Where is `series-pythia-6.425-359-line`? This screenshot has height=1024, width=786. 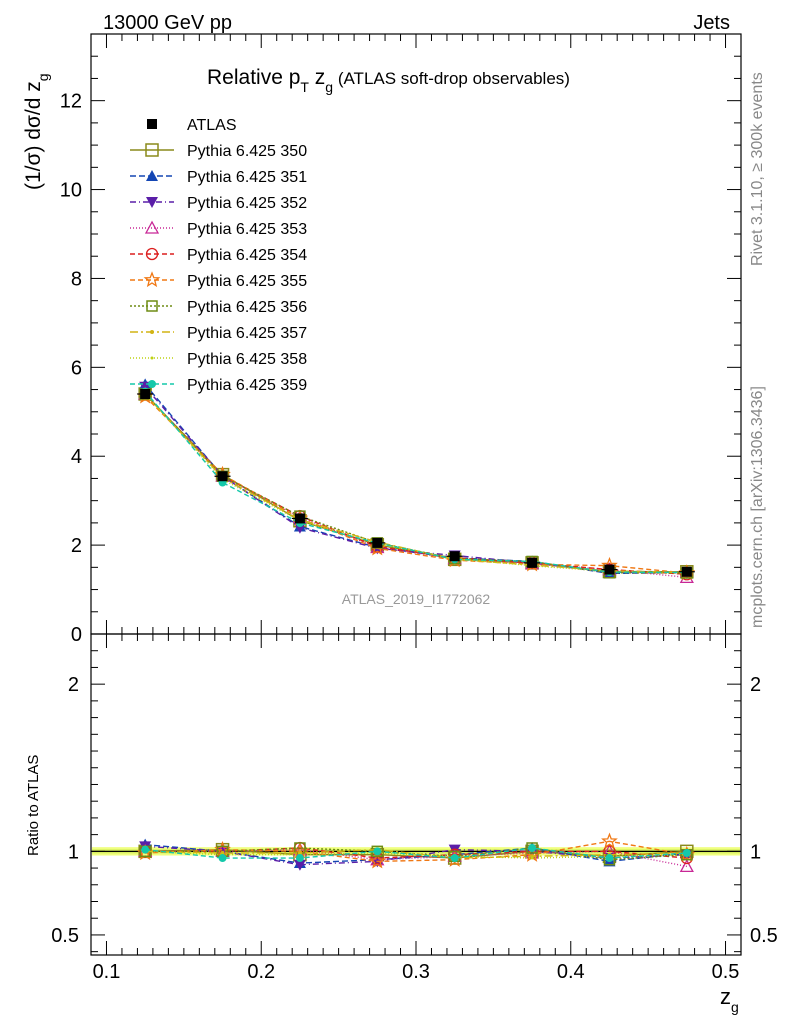
series-pythia-6.425-359-line is located at coordinates (415, 482).